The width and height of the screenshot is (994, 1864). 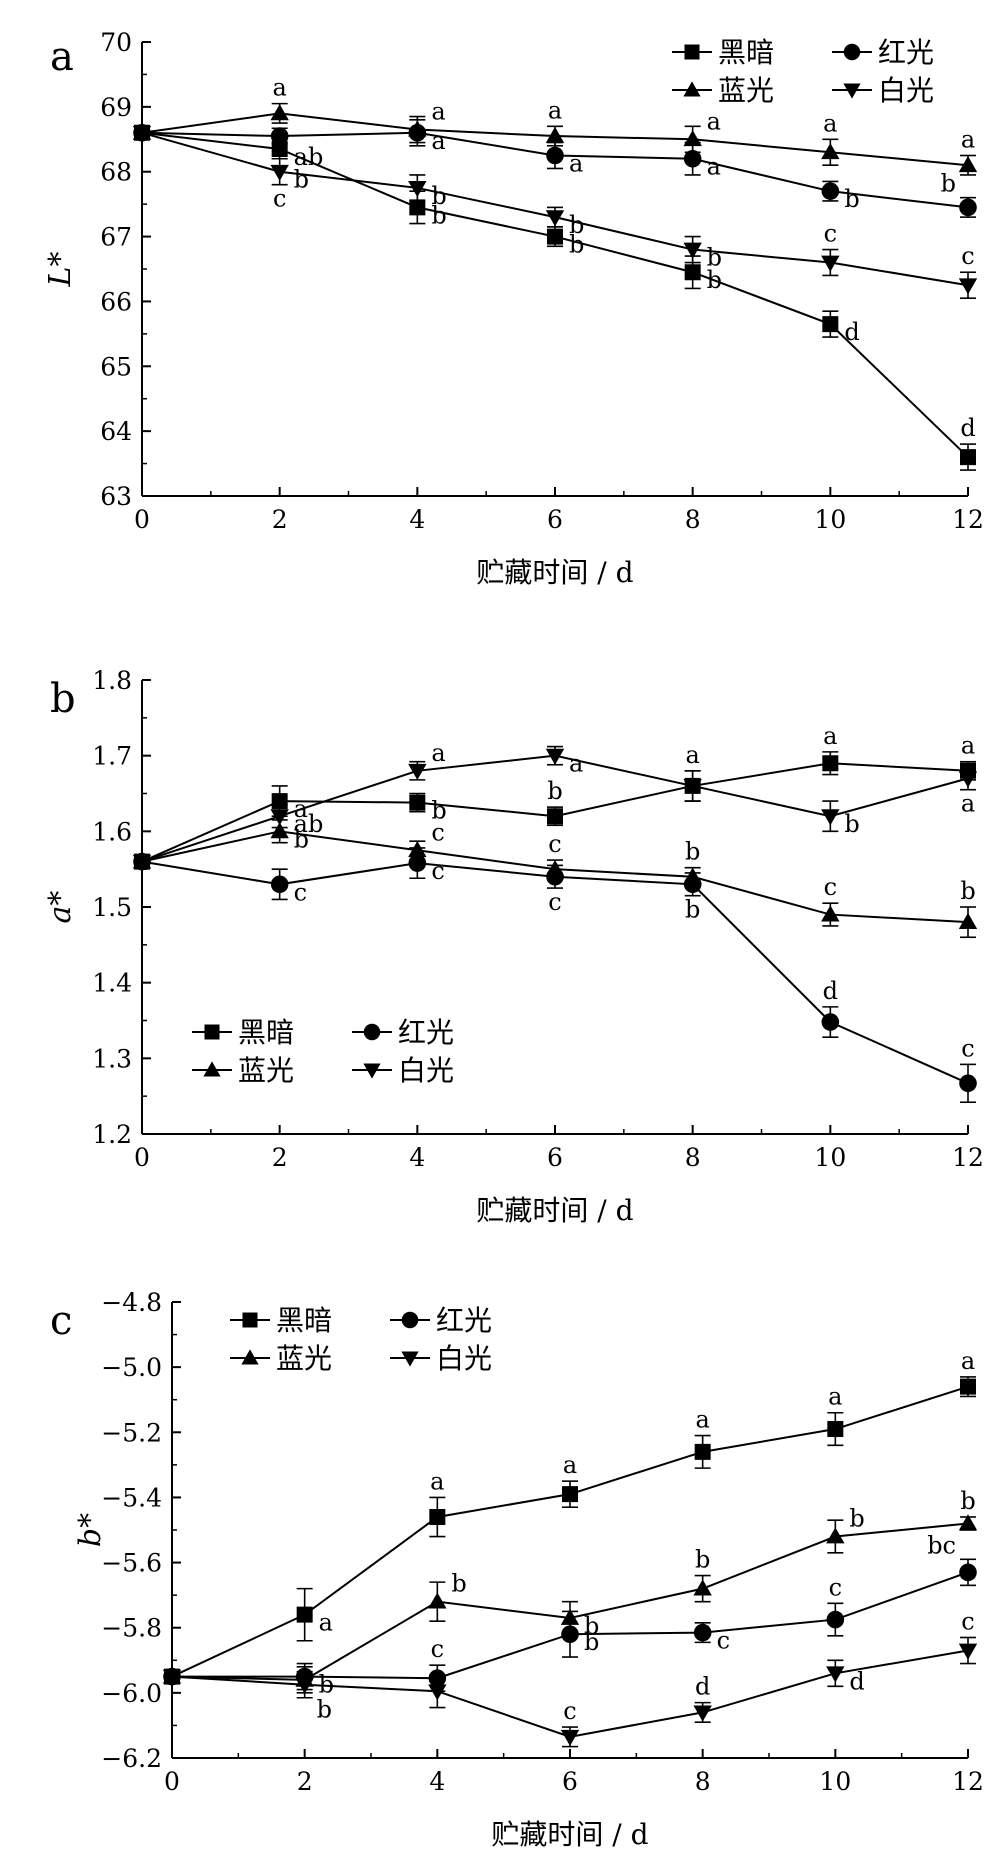 I want to click on y-tick-label: 66, so click(x=116, y=301).